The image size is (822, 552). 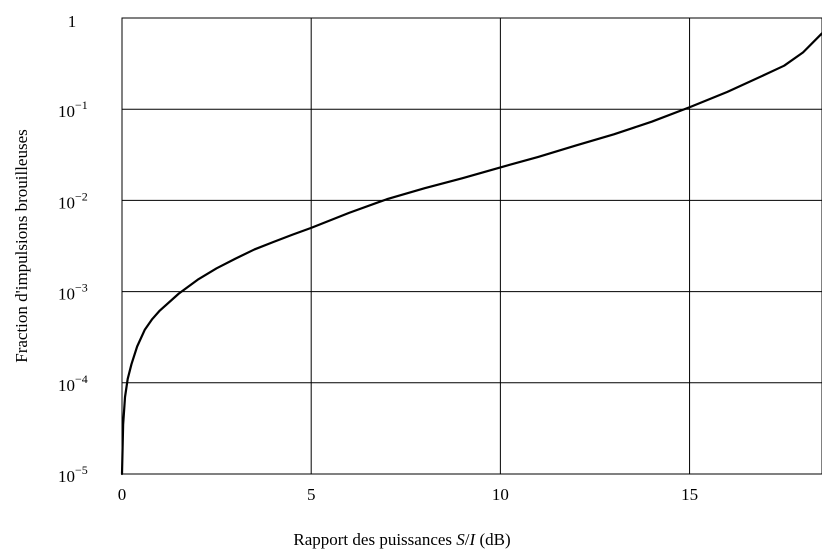 What do you see at coordinates (72, 21) in the screenshot?
I see `y-tick-label: 1` at bounding box center [72, 21].